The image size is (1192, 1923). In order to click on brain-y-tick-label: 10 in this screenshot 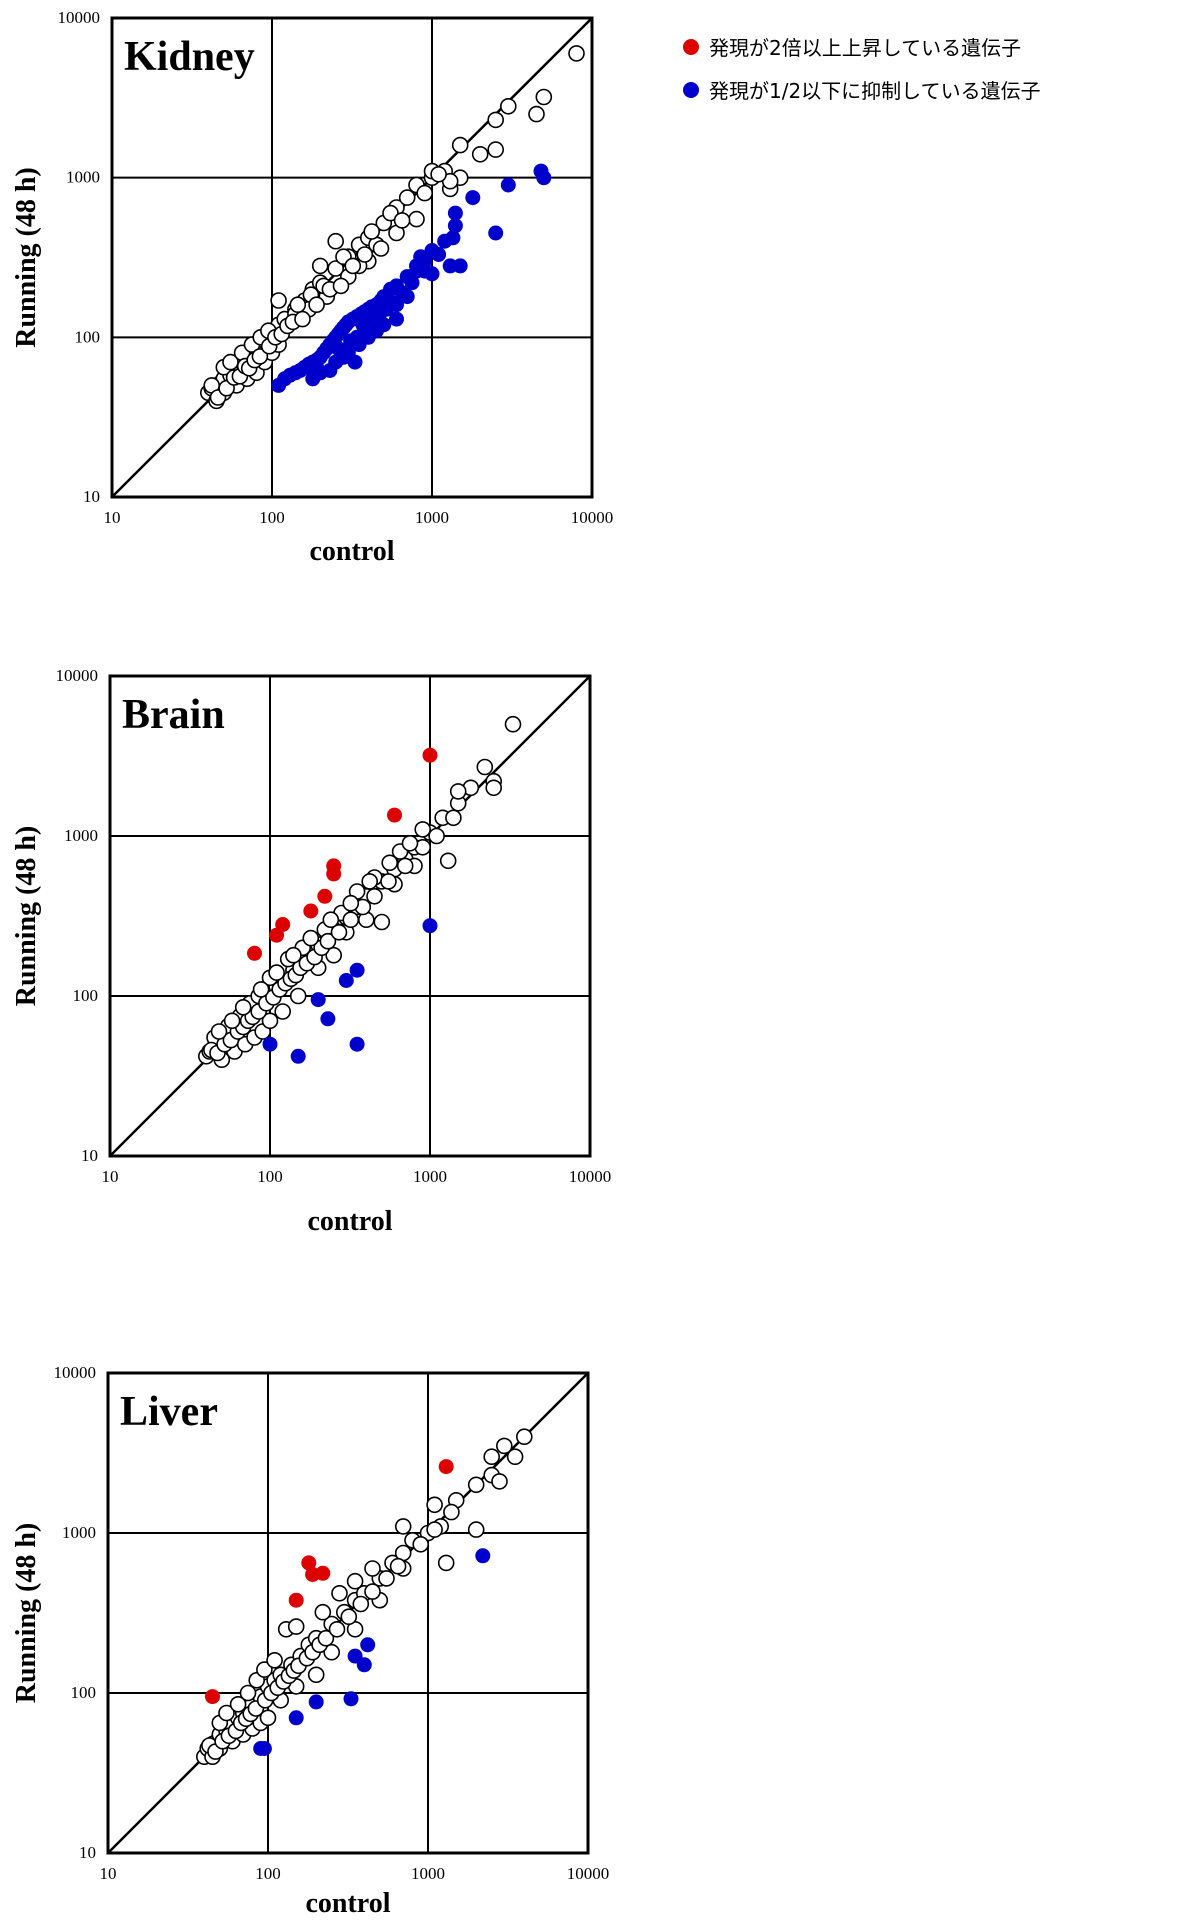, I will do `click(89, 1155)`.